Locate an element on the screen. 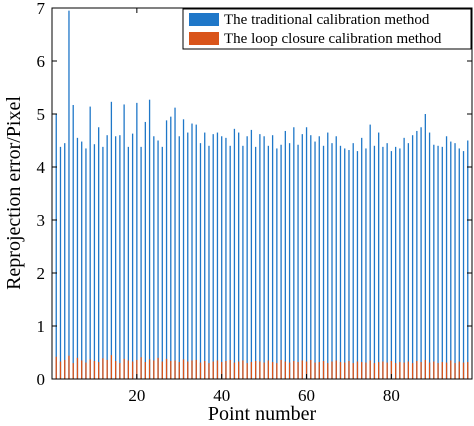 This screenshot has height=426, width=474. y-tick-label-7: 7 is located at coordinates (41, 9).